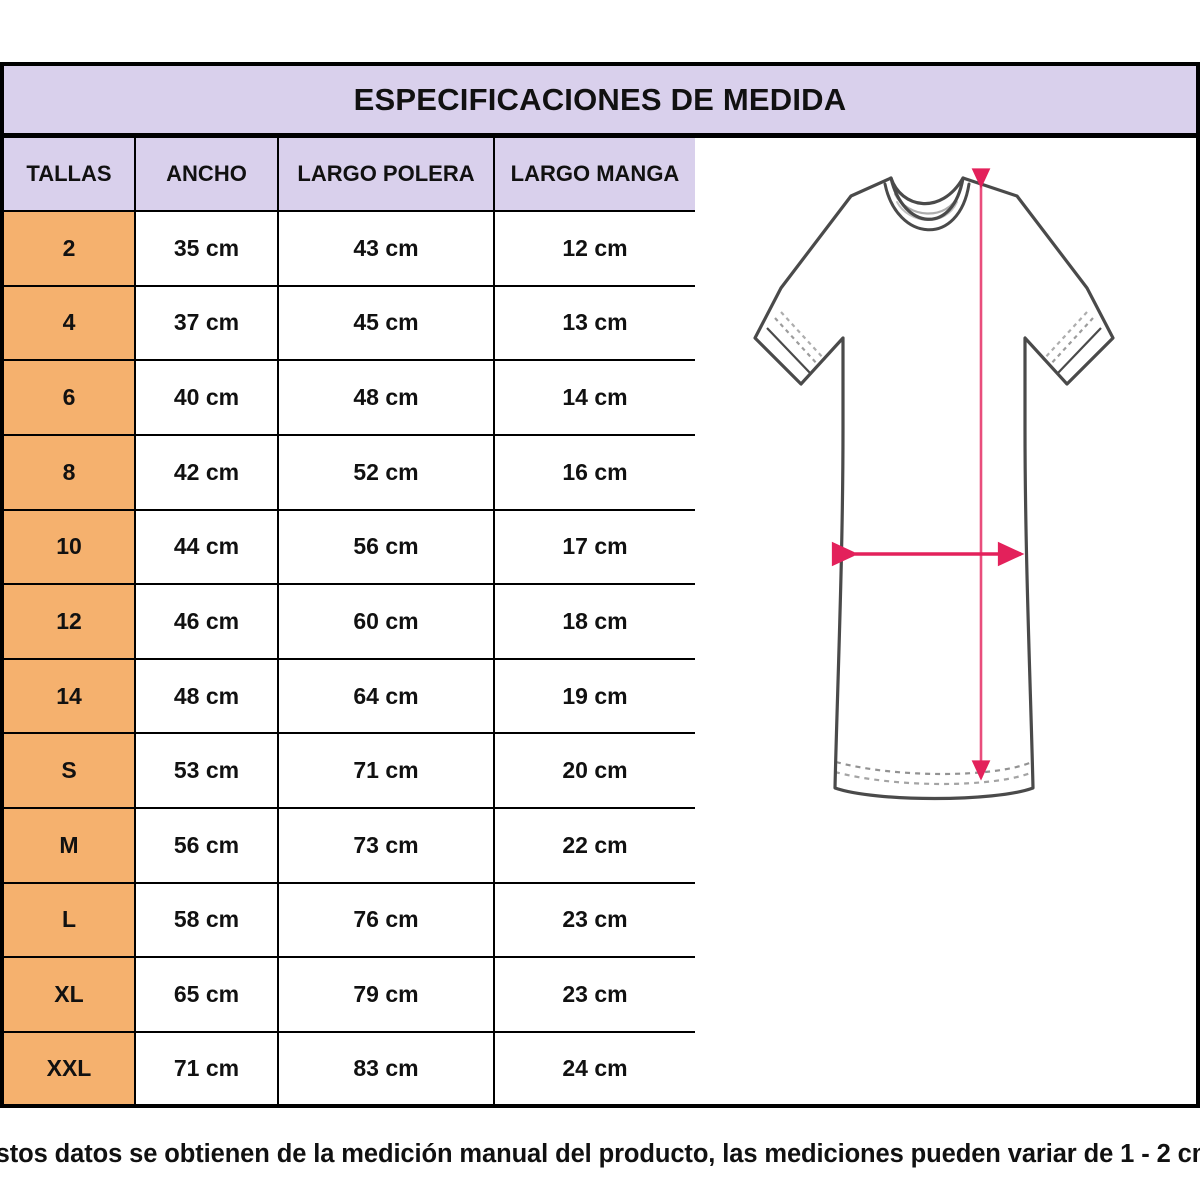 Image resolution: width=1200 pixels, height=1200 pixels. What do you see at coordinates (1072, 343) in the screenshot?
I see `sleeve-hem-right` at bounding box center [1072, 343].